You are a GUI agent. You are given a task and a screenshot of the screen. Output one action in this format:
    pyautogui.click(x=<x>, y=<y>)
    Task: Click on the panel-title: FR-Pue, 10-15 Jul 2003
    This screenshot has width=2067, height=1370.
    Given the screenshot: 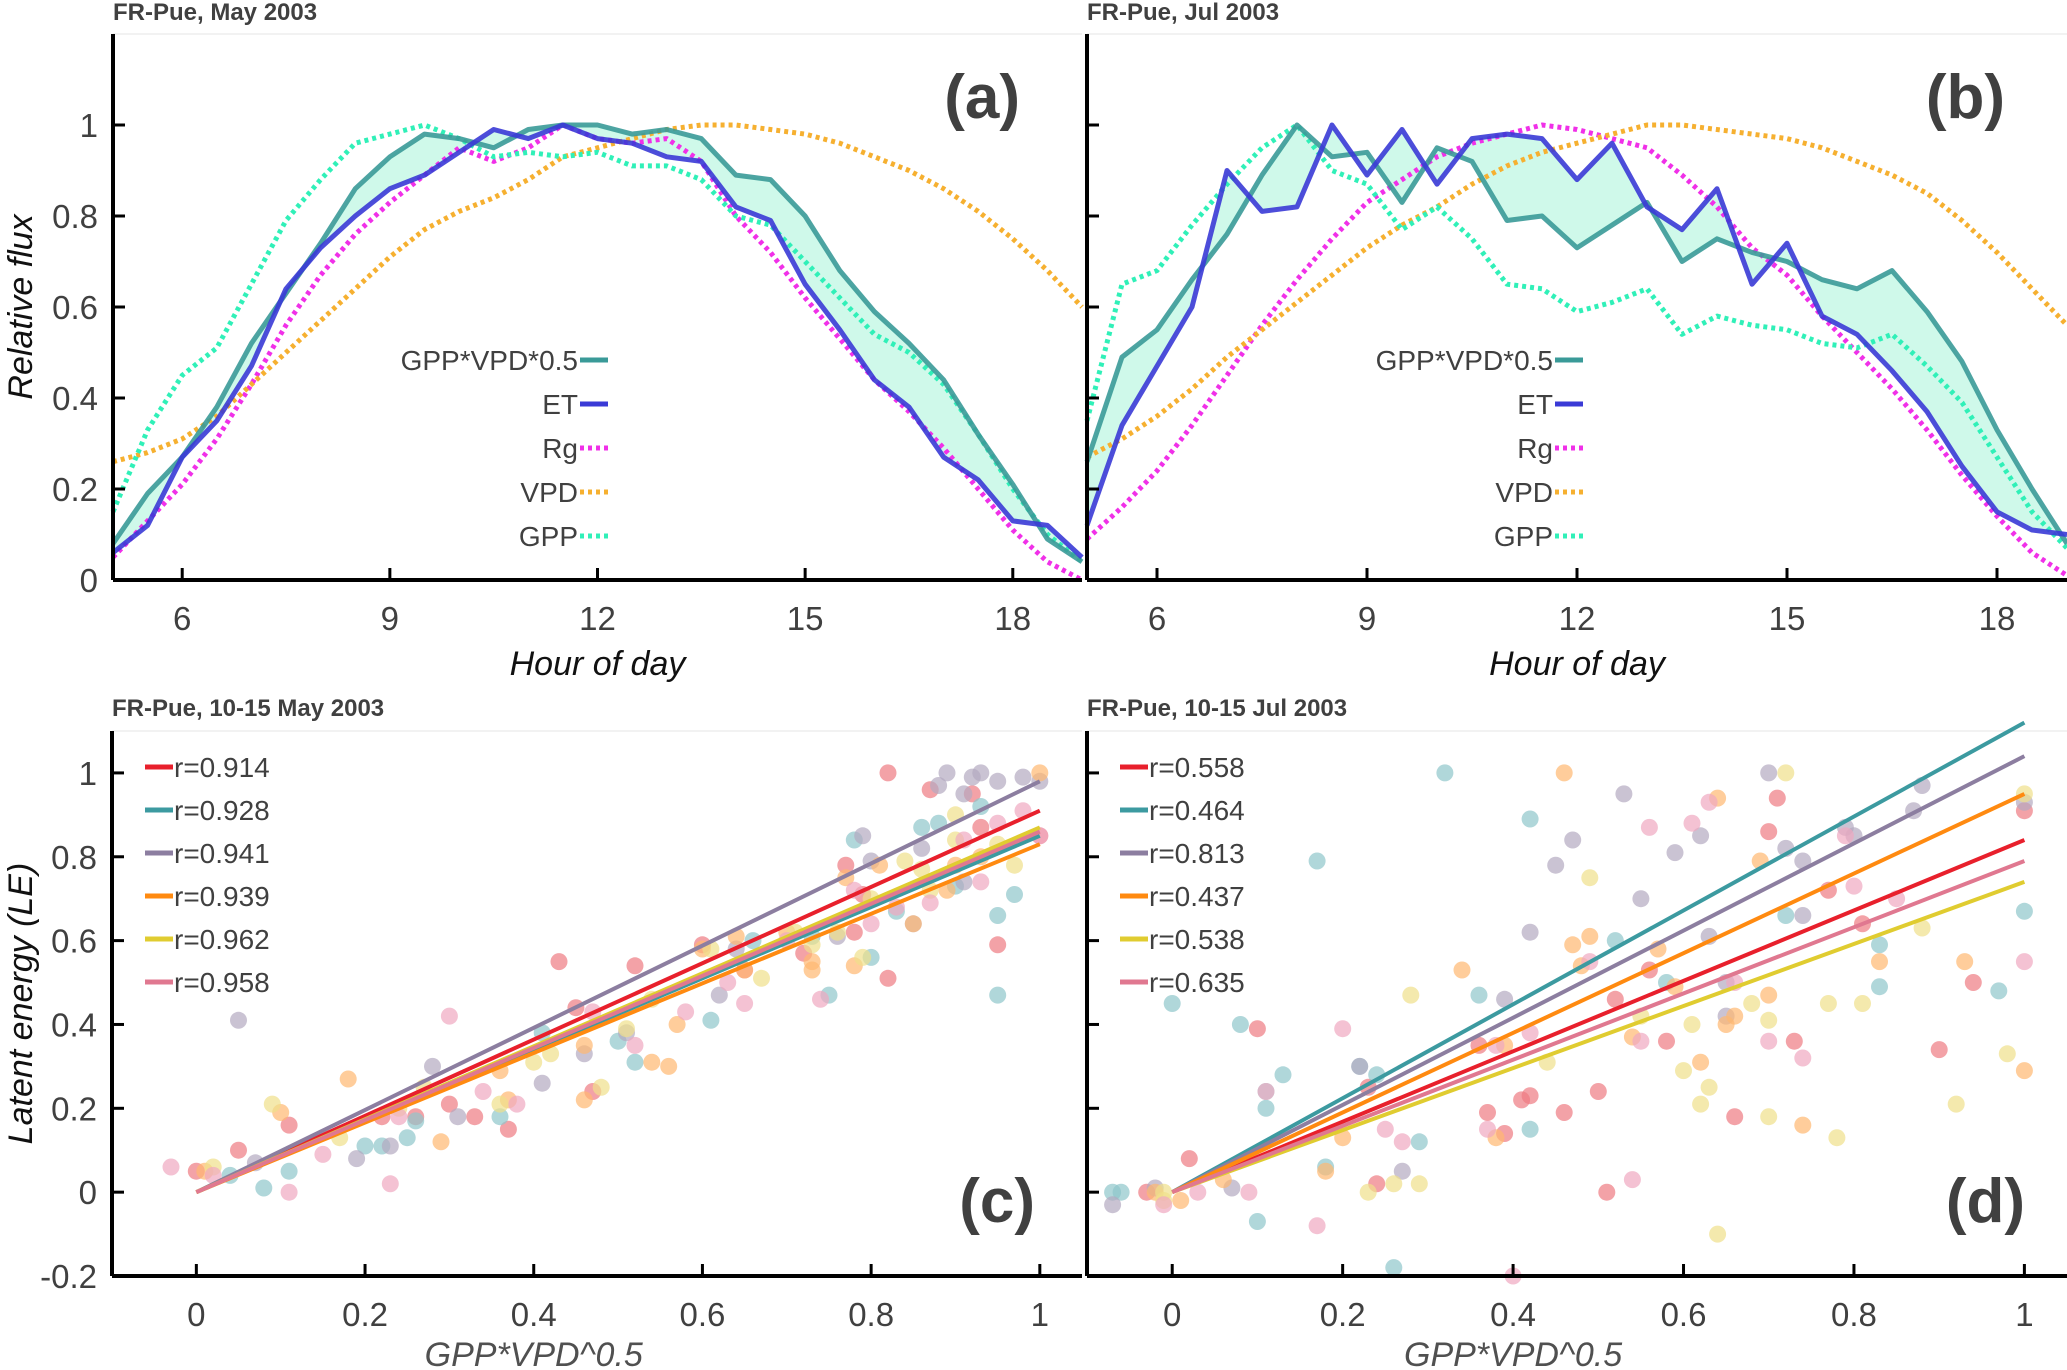 What is the action you would take?
    pyautogui.click(x=1217, y=708)
    